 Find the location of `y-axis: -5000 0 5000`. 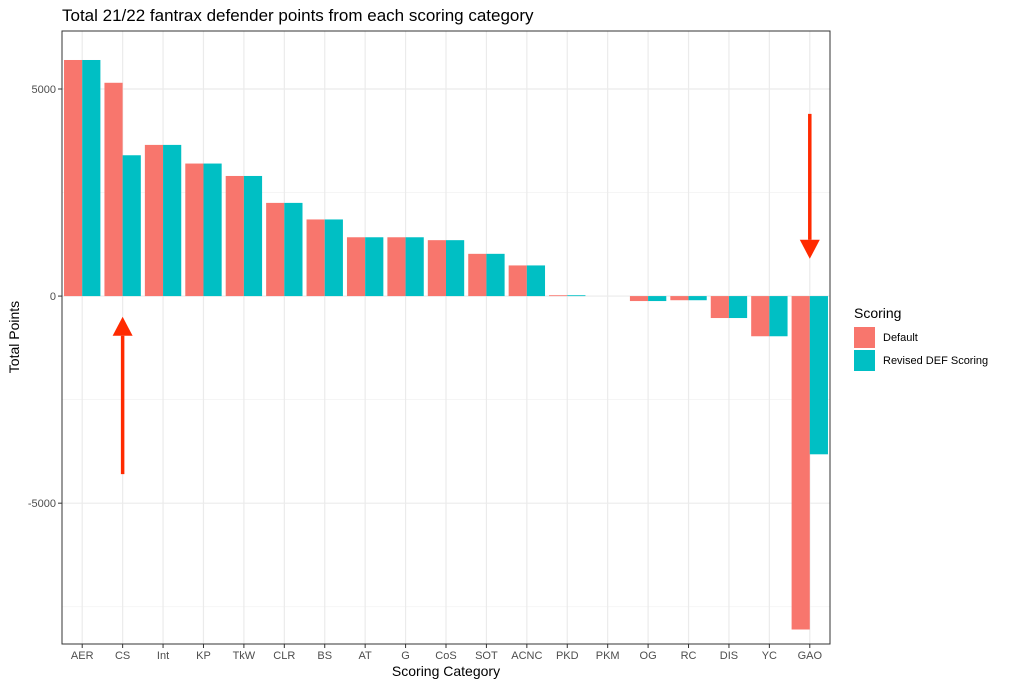

y-axis: -5000 0 5000 is located at coordinates (45, 297).